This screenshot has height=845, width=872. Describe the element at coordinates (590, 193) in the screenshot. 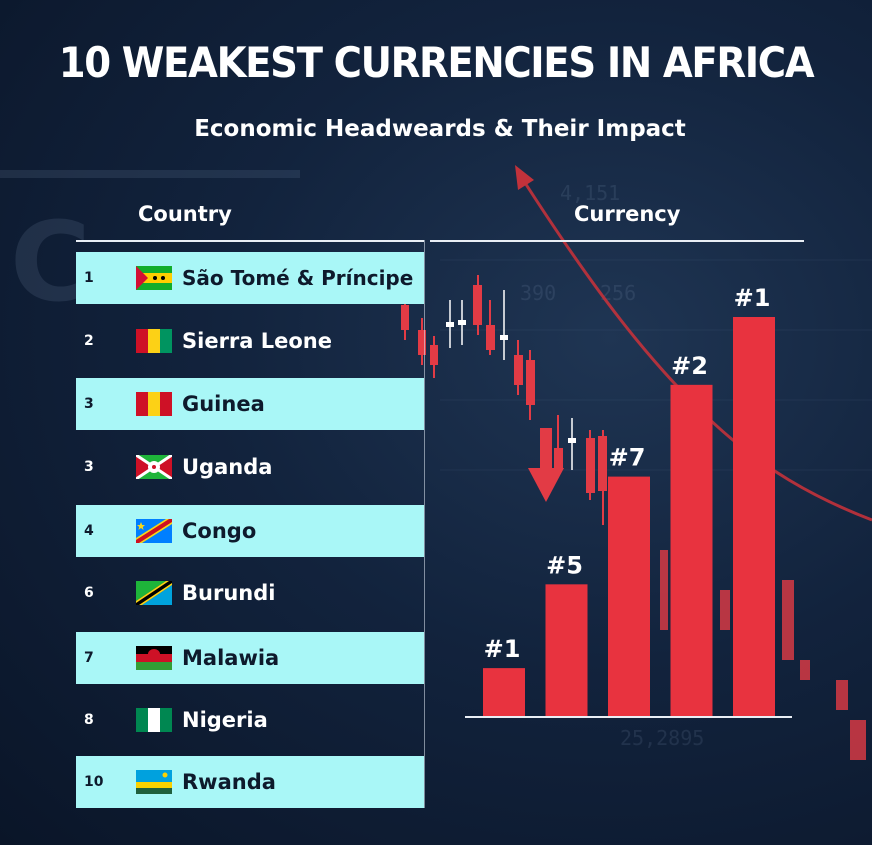

I see `svg-text: 4,151` at that location.